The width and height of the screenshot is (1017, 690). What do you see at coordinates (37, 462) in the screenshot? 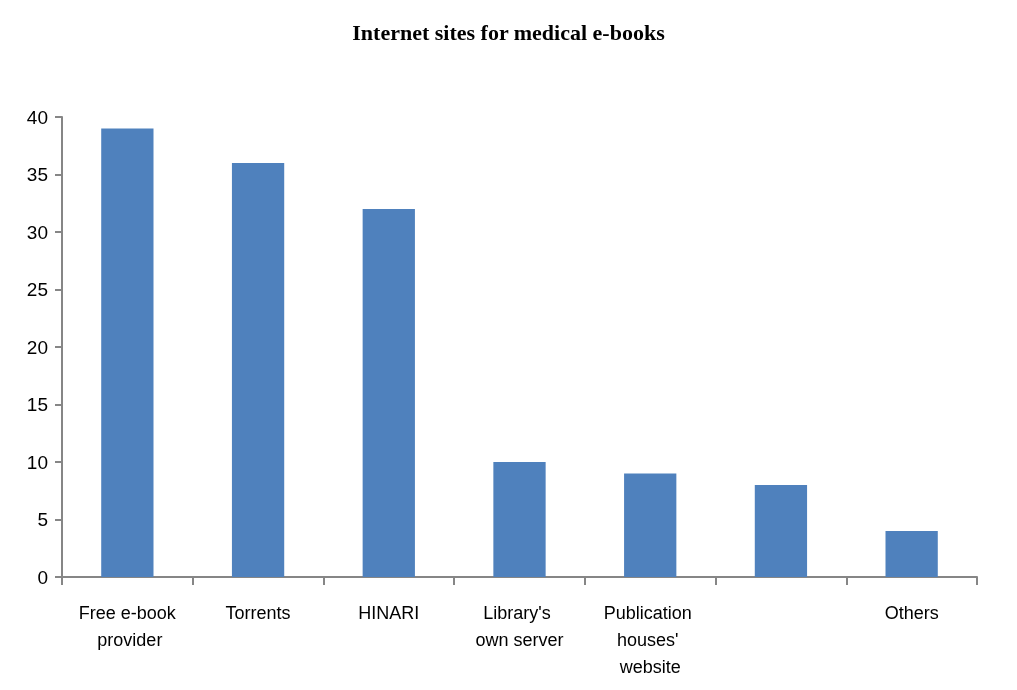
I see `y-tick-label: 10` at bounding box center [37, 462].